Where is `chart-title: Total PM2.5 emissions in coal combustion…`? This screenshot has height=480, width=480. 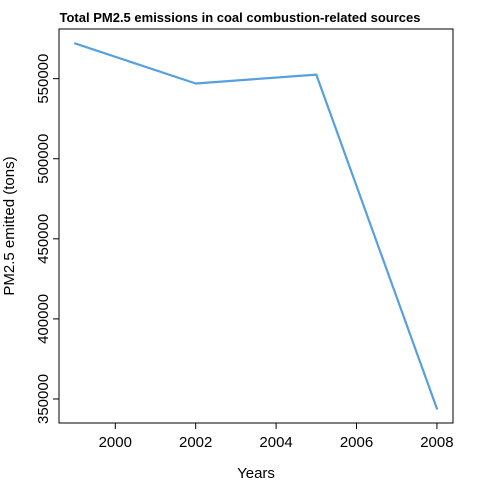 chart-title: Total PM2.5 emissions in coal combustion… is located at coordinates (240, 17).